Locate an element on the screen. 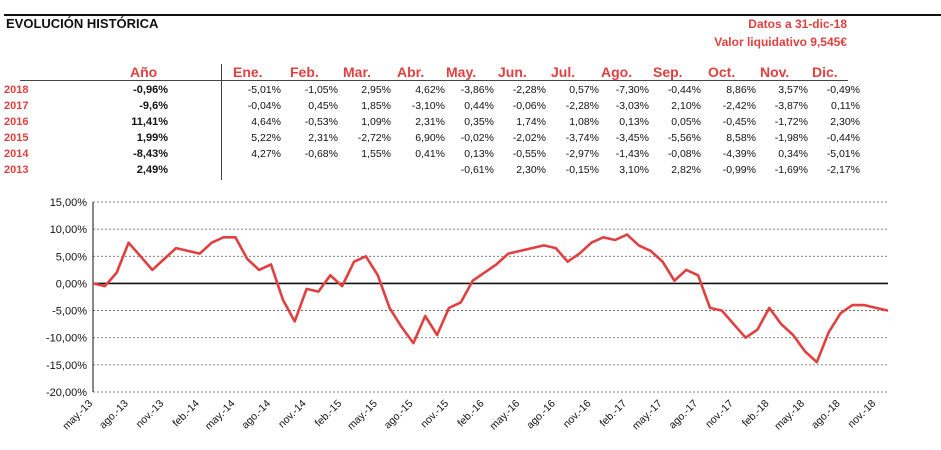  x-tick-label: nov.-13 is located at coordinates (150, 414).